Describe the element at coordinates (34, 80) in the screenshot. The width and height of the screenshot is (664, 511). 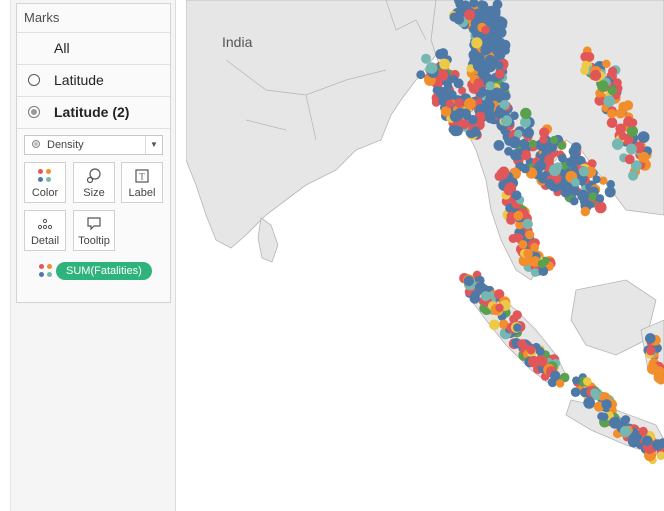
I see `radio-icon` at that location.